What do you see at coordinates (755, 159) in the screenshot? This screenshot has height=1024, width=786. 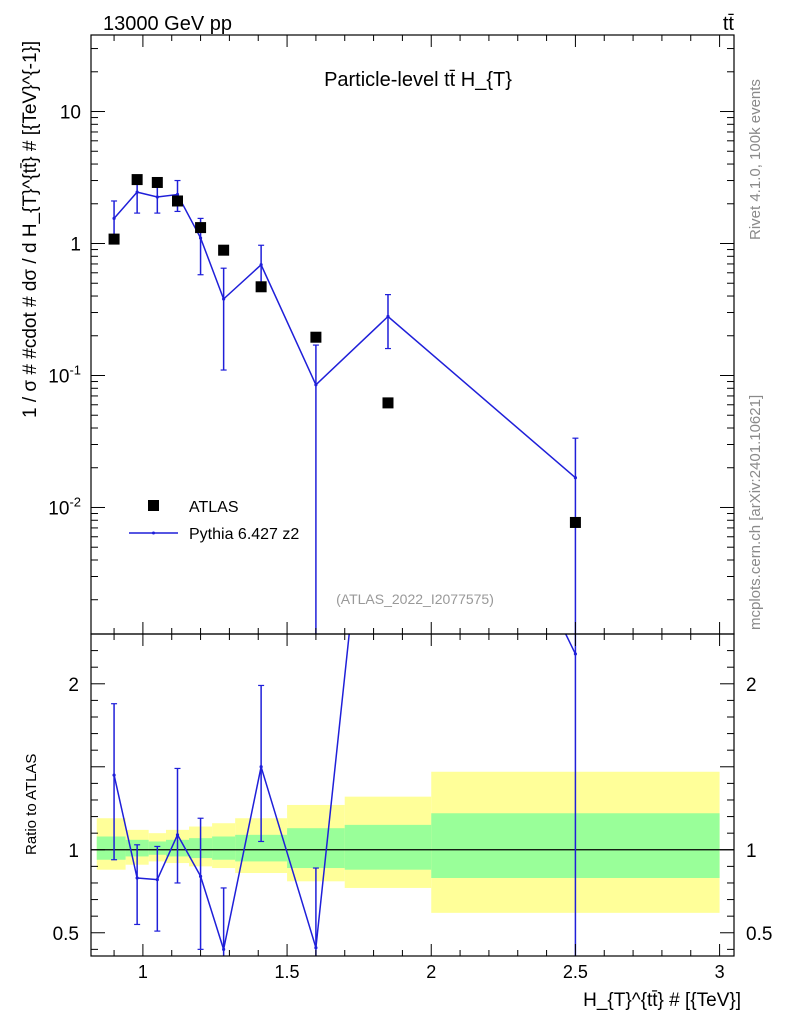 I see `rivet-version-label: Rivet 4.1.0, 100k events` at bounding box center [755, 159].